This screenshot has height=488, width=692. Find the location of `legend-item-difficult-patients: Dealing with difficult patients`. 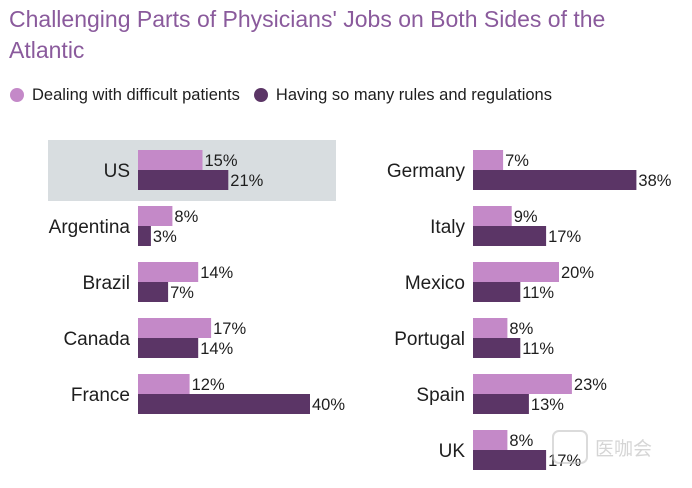

legend-item-difficult-patients: Dealing with difficult patients is located at coordinates (125, 95).